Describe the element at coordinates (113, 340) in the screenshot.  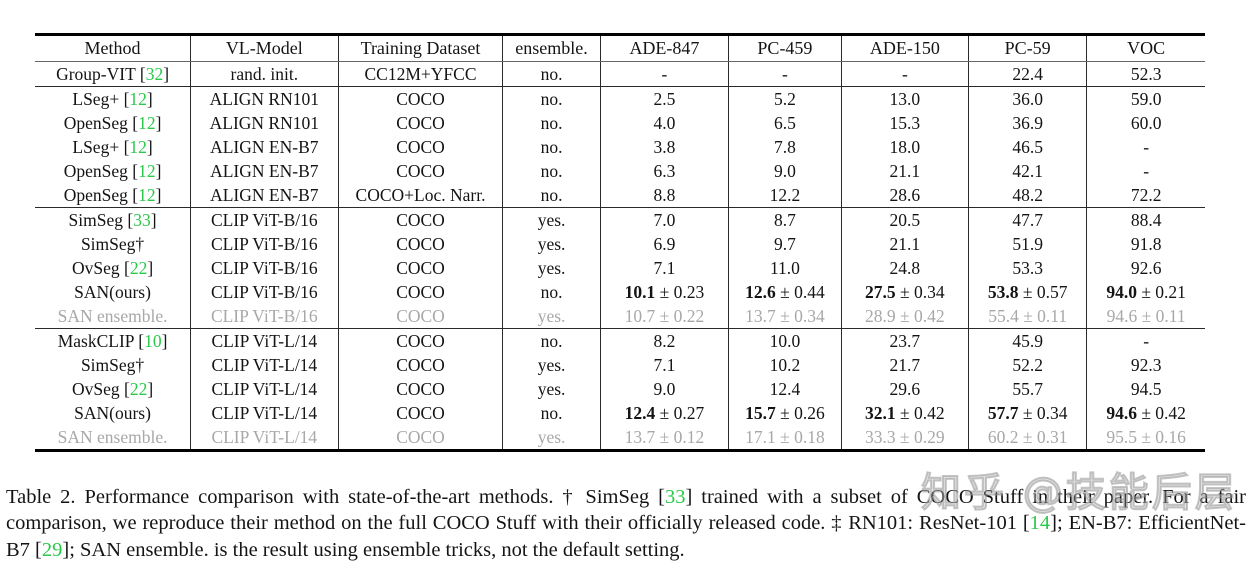
I see `method-cell: MaskCLIP [10]` at that location.